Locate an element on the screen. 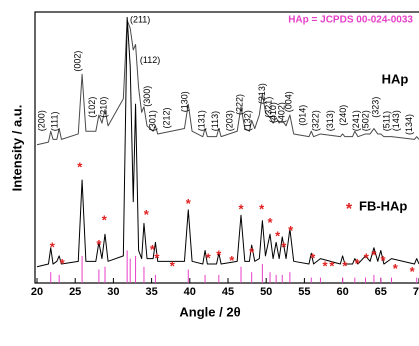  peak-label: (113) is located at coordinates (215, 121).